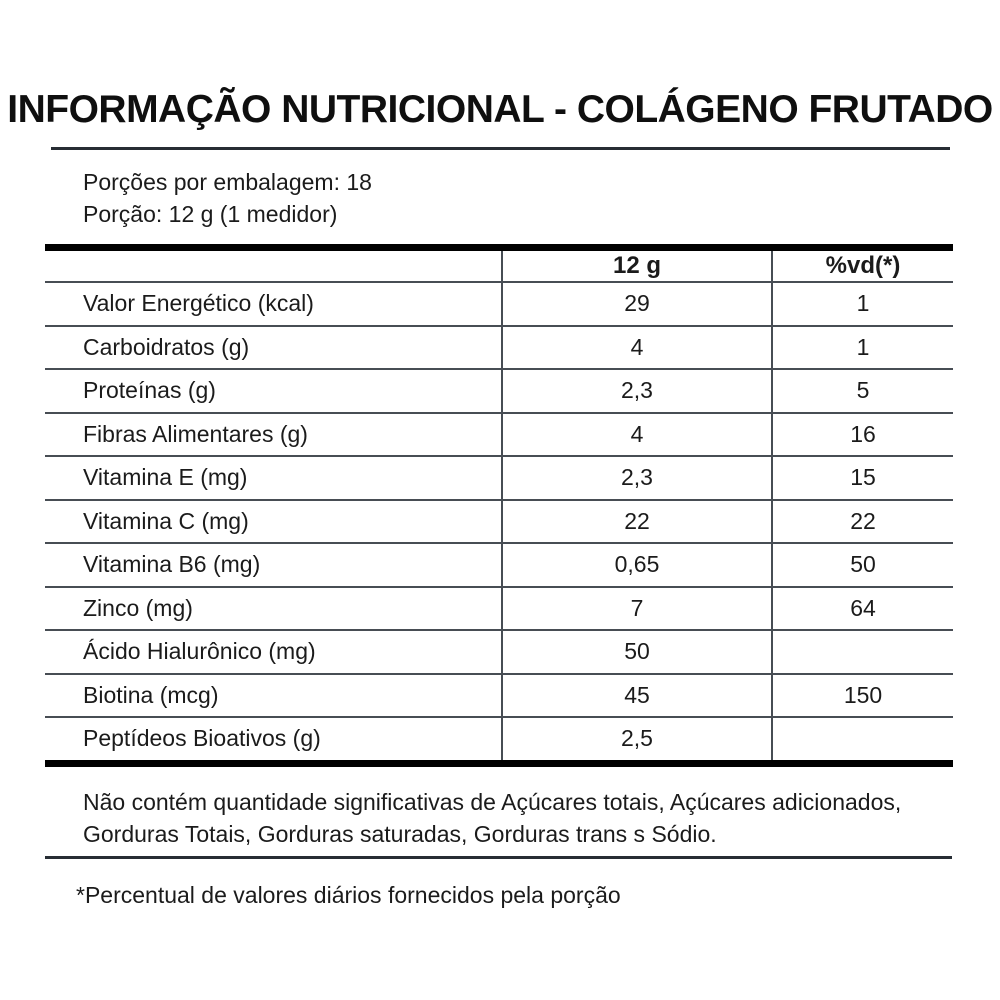 The image size is (1000, 1000). Describe the element at coordinates (862, 391) in the screenshot. I see `nutrient-daily-value: 5` at that location.